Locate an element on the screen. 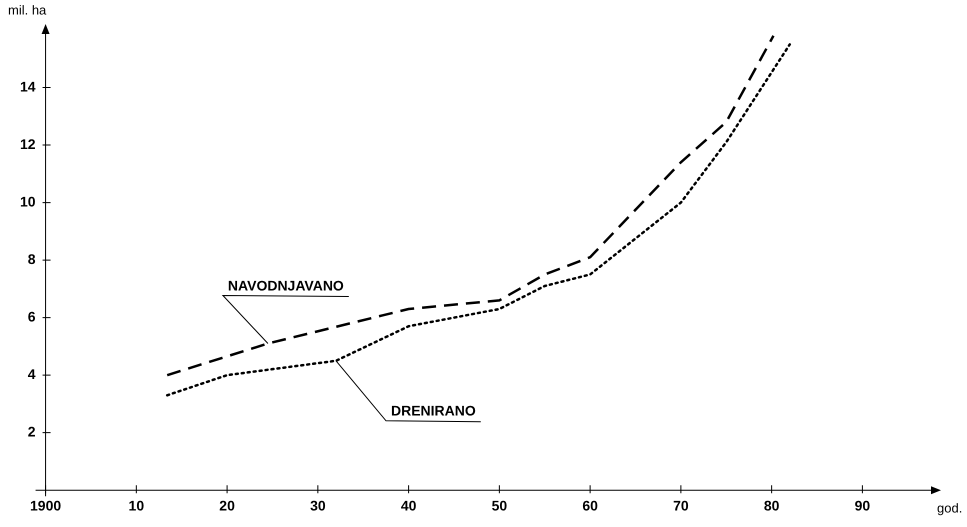 The image size is (967, 527). y-tick-label: 6 is located at coordinates (32, 316).